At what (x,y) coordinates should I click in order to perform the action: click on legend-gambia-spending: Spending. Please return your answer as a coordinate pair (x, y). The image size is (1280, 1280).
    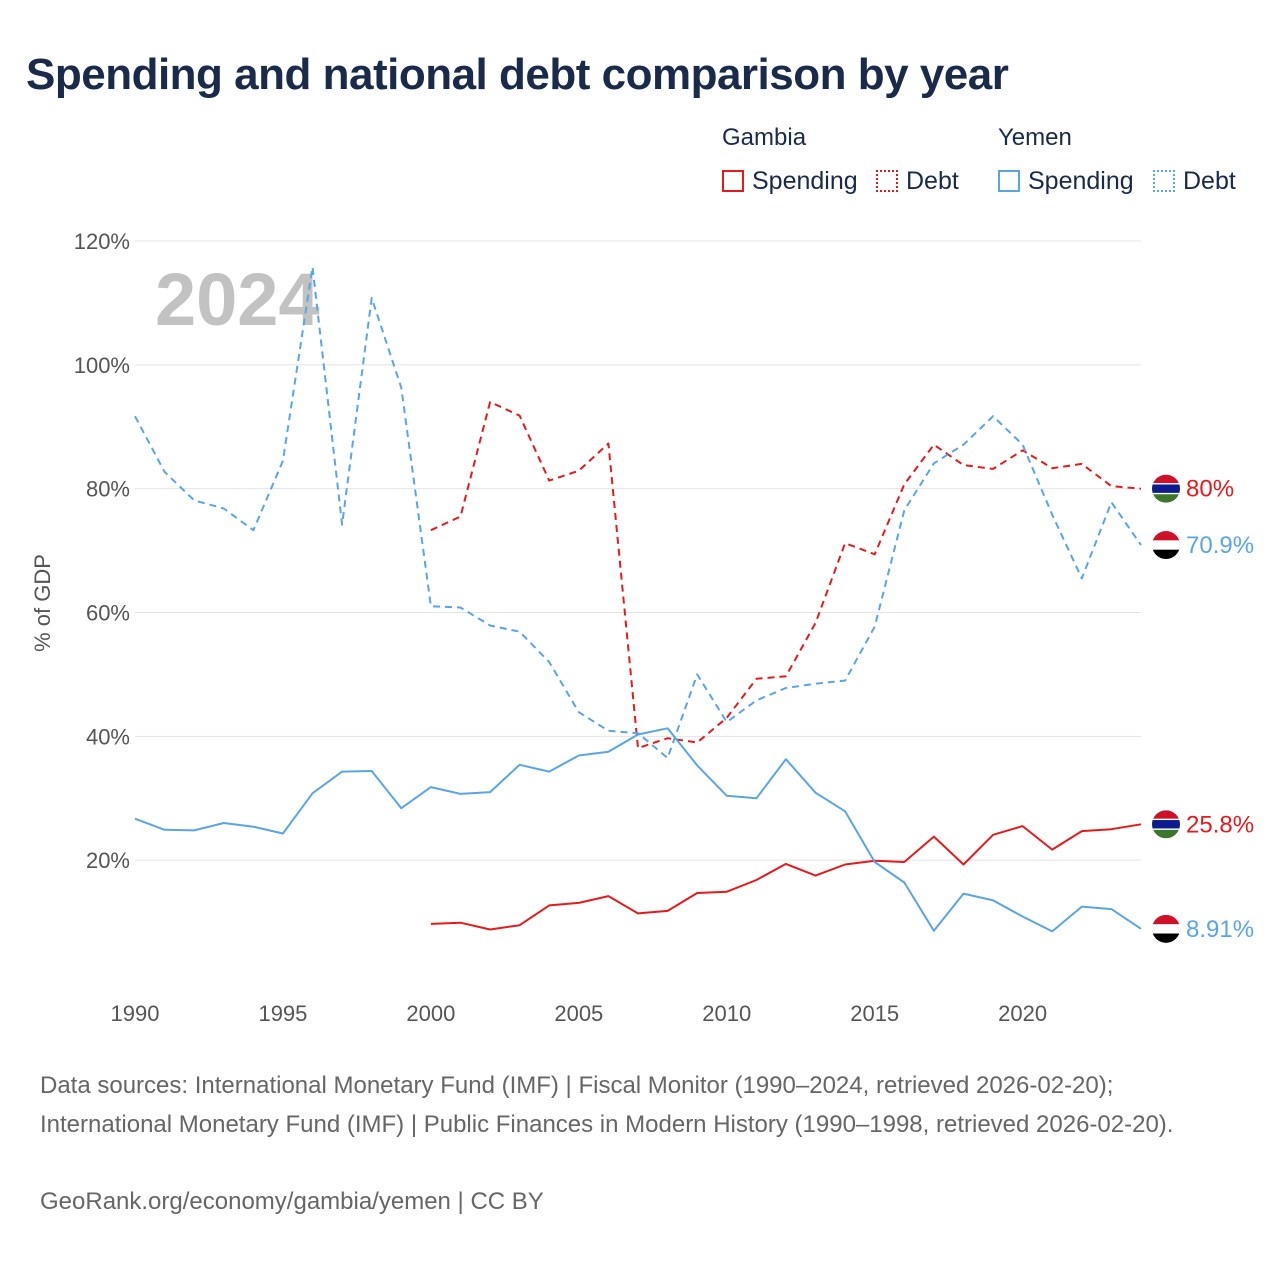
    Looking at the image, I should click on (790, 181).